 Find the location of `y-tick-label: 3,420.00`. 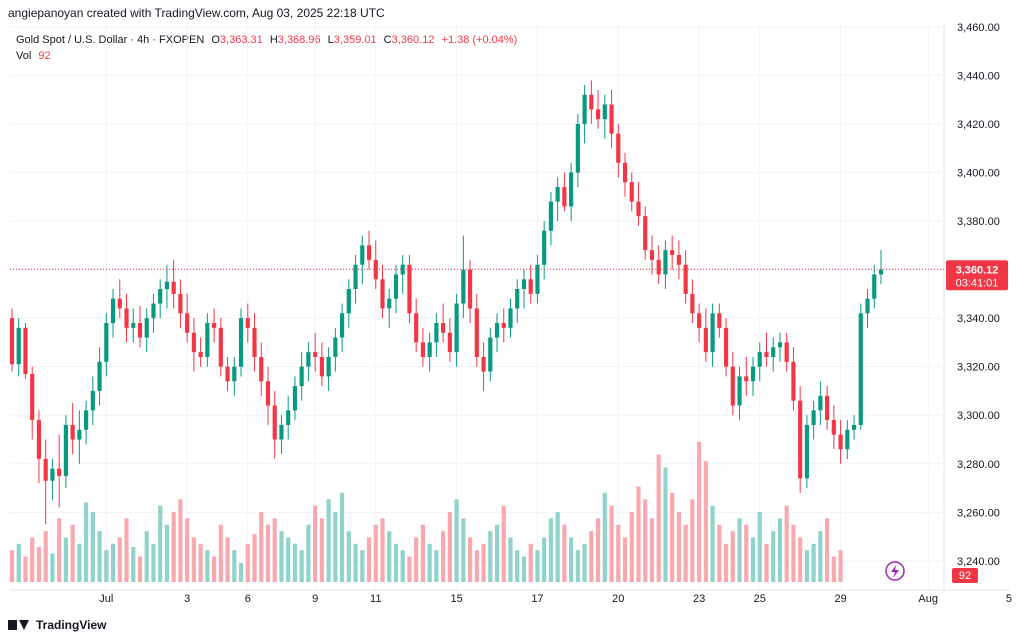

y-tick-label: 3,420.00 is located at coordinates (978, 125).